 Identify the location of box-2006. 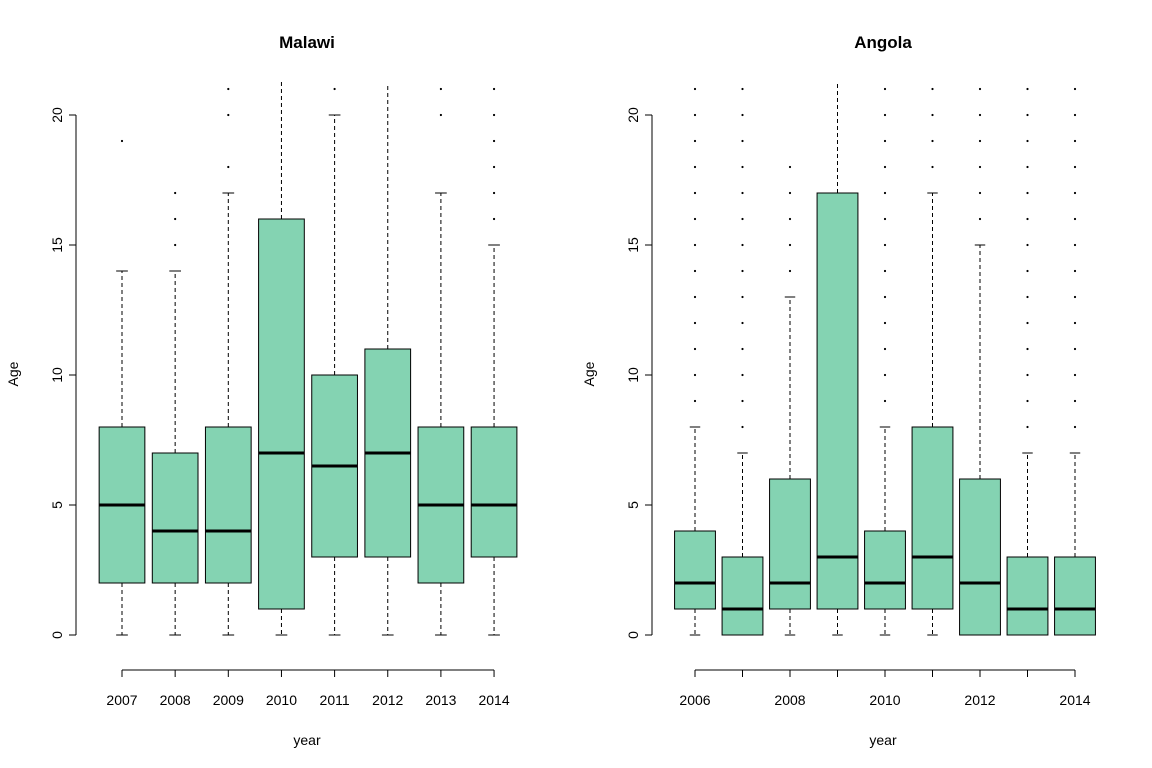
(695, 361).